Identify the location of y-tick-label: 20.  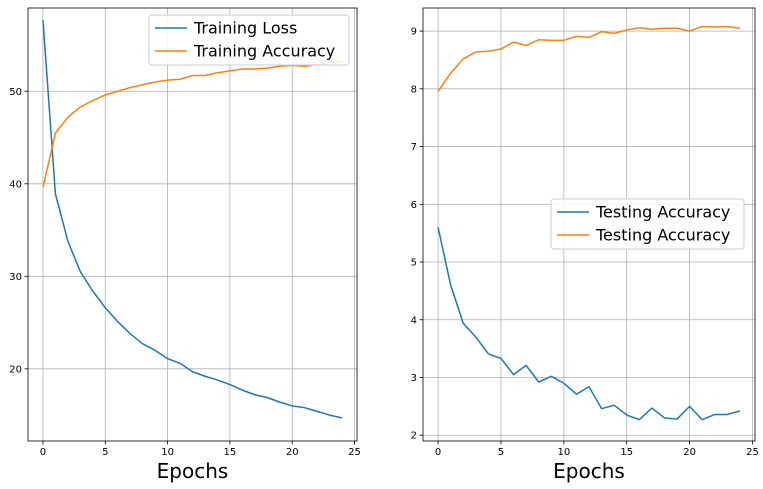
(15, 369).